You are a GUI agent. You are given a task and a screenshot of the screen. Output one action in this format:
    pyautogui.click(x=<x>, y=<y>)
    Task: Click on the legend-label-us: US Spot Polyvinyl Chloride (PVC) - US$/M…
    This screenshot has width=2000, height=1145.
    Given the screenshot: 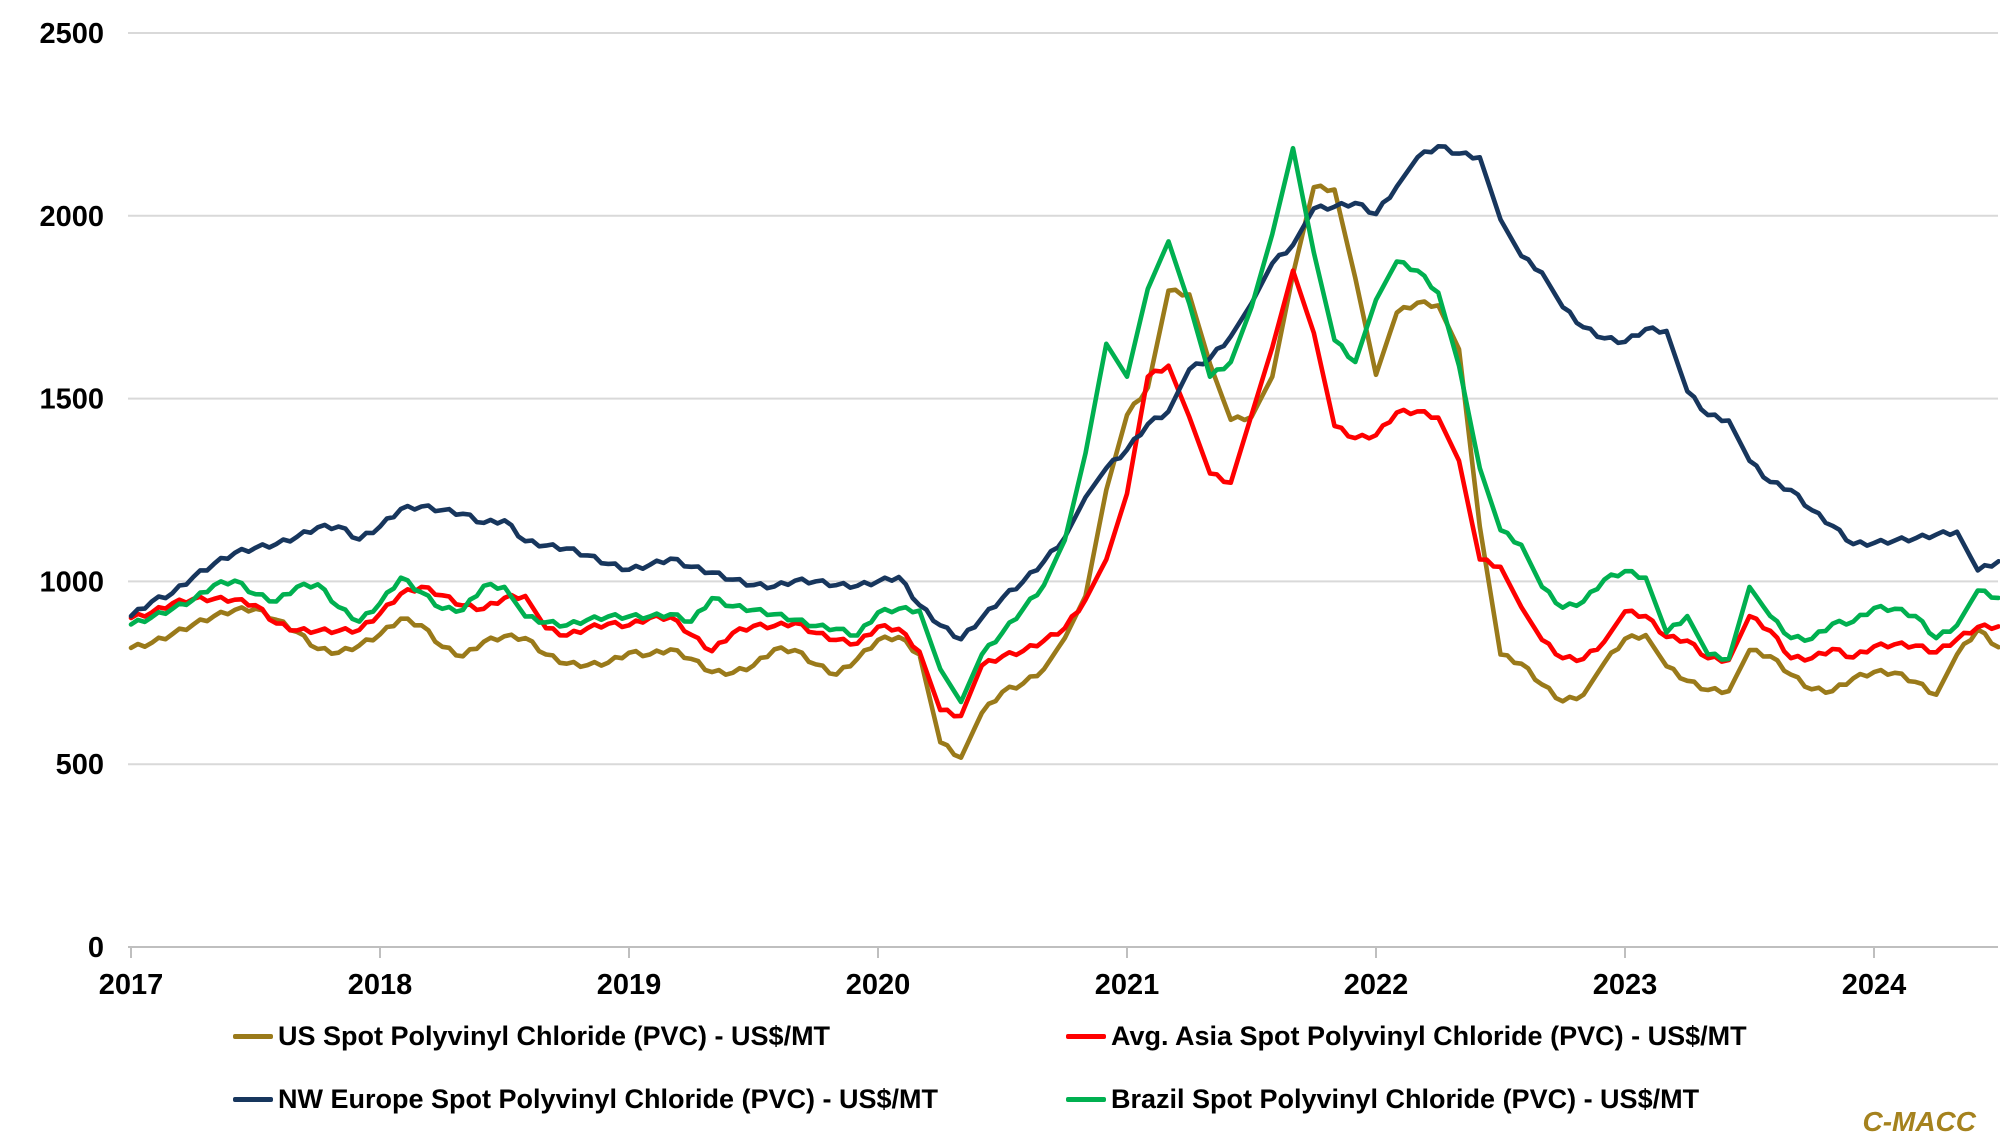 What is the action you would take?
    pyautogui.click(x=554, y=1036)
    